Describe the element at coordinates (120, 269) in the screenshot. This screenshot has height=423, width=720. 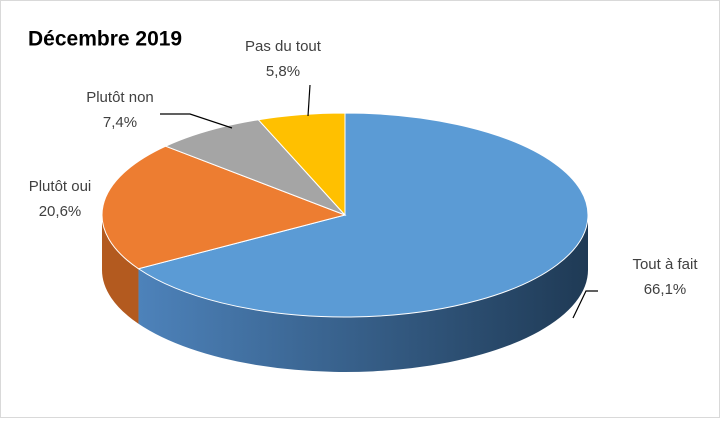
I see `slice-side` at that location.